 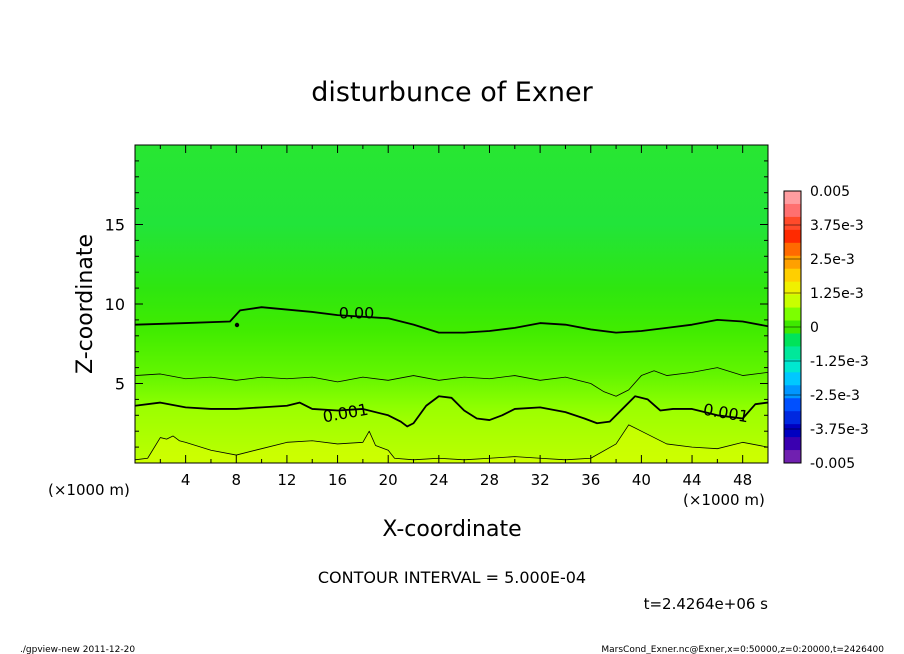 I want to click on x-tick-label: 40, so click(x=641, y=480).